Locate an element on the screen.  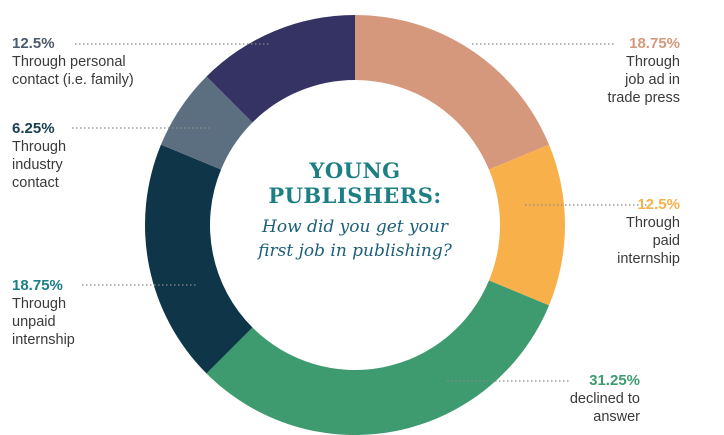
slice-category-label: contact is located at coordinates (35, 183).